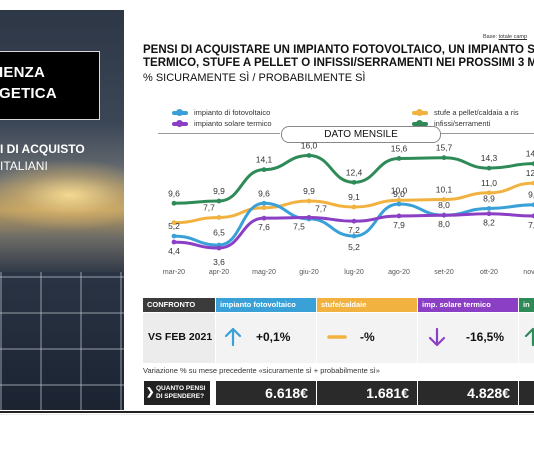 Image resolution: width=534 pixels, height=462 pixels. I want to click on data-label-26: 4,4, so click(174, 251).